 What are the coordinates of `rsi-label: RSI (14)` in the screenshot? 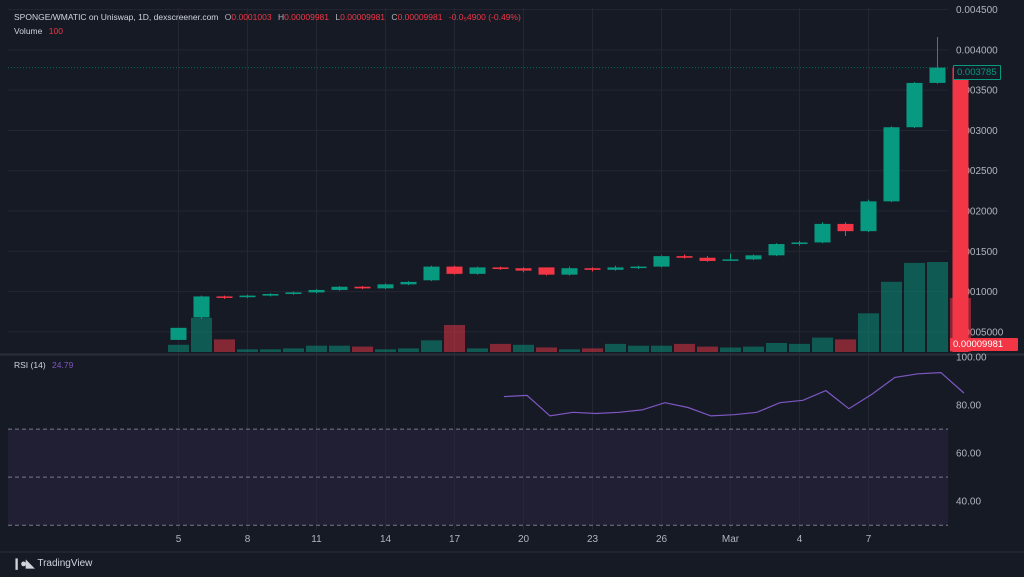 It's located at (30, 365).